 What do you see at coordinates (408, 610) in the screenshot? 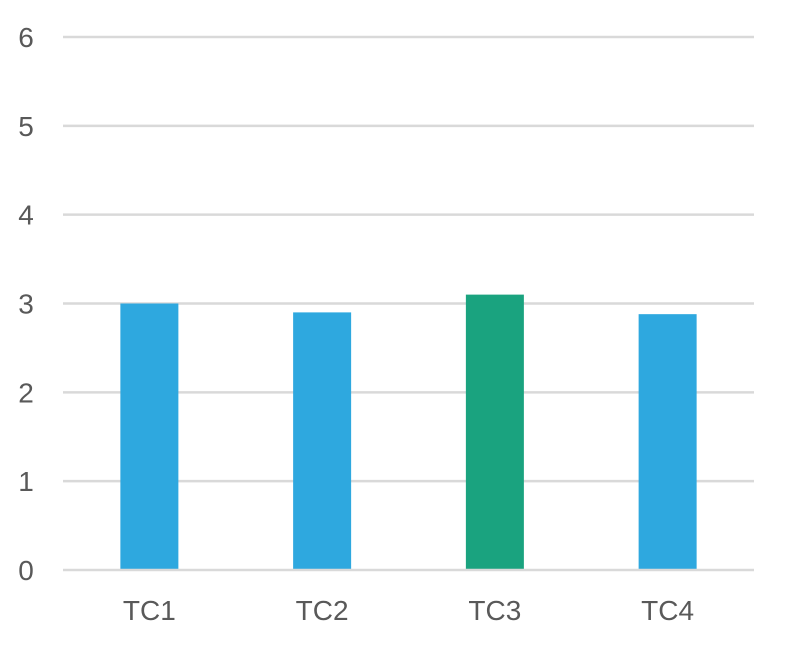
I see `x-axis-tick-labels: TC1 TC2 TC3 TC4` at bounding box center [408, 610].